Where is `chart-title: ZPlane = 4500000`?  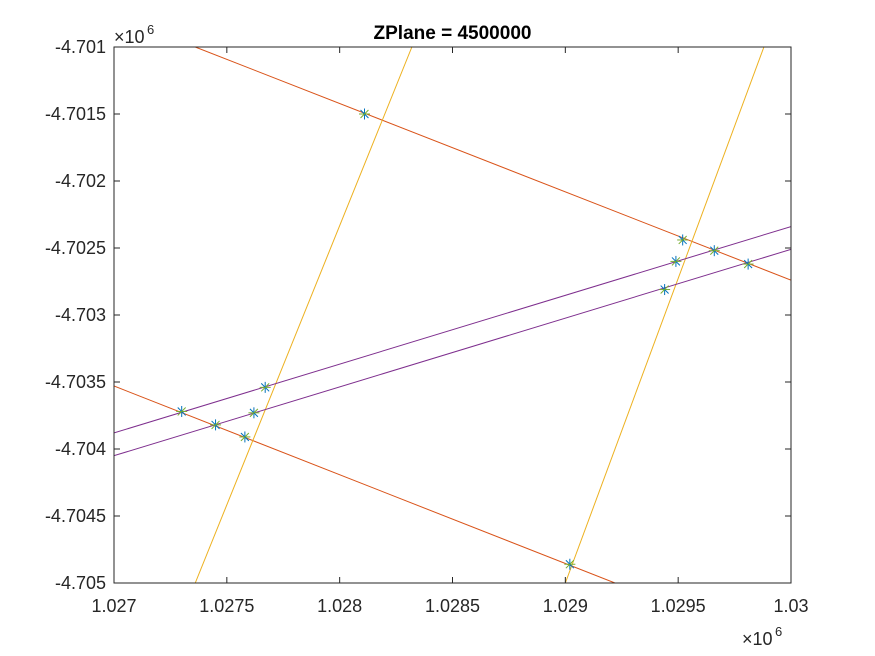 chart-title: ZPlane = 4500000 is located at coordinates (453, 33).